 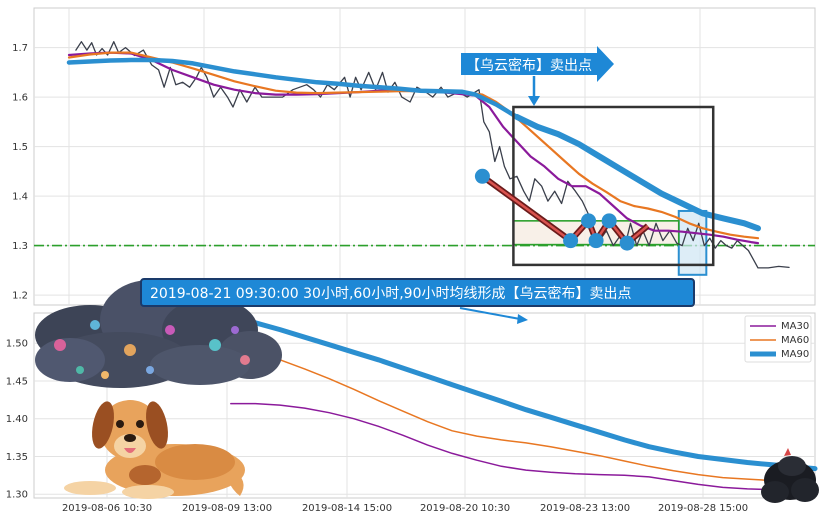 What do you see at coordinates (562, 209) in the screenshot?
I see `top-signal` at bounding box center [562, 209].